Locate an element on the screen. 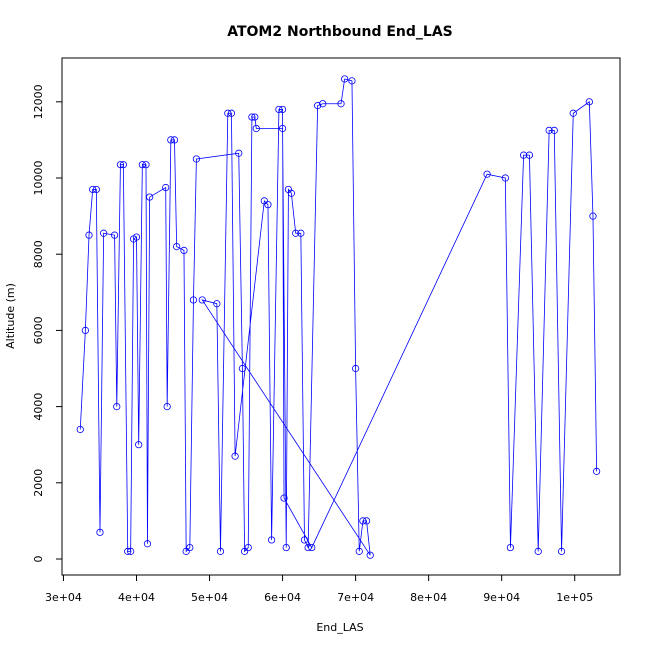 The height and width of the screenshot is (654, 650). y-tick-label: 4000 is located at coordinates (38, 407).